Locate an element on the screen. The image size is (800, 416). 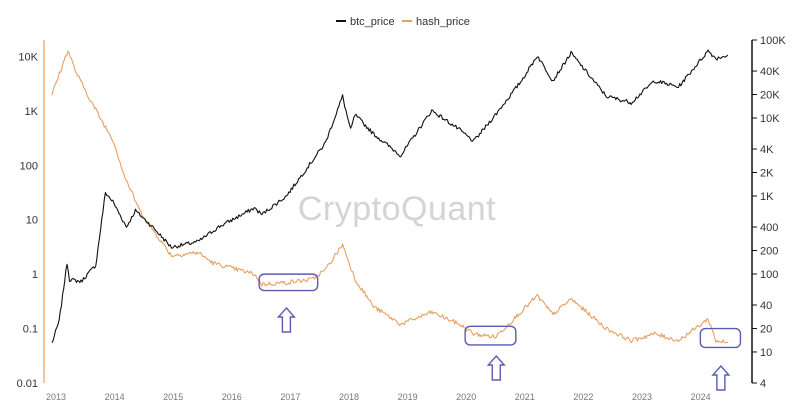
right-tick-label: 40K is located at coordinates (770, 72).